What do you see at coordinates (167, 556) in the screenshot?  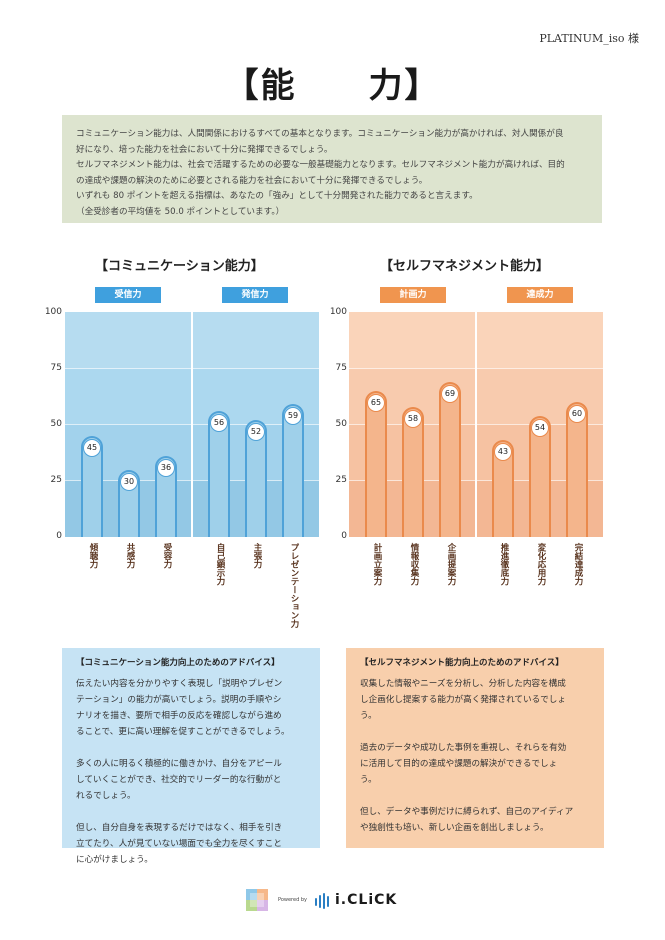 I see `category-label: 受容力` at bounding box center [167, 556].